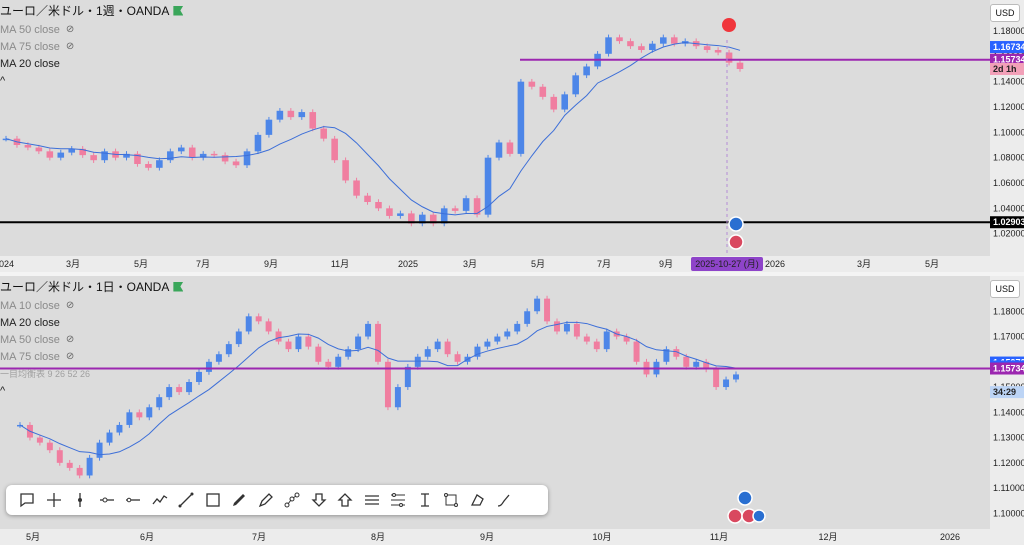  Describe the element at coordinates (727, 264) in the screenshot. I see `crosshair-date-tag` at that location.